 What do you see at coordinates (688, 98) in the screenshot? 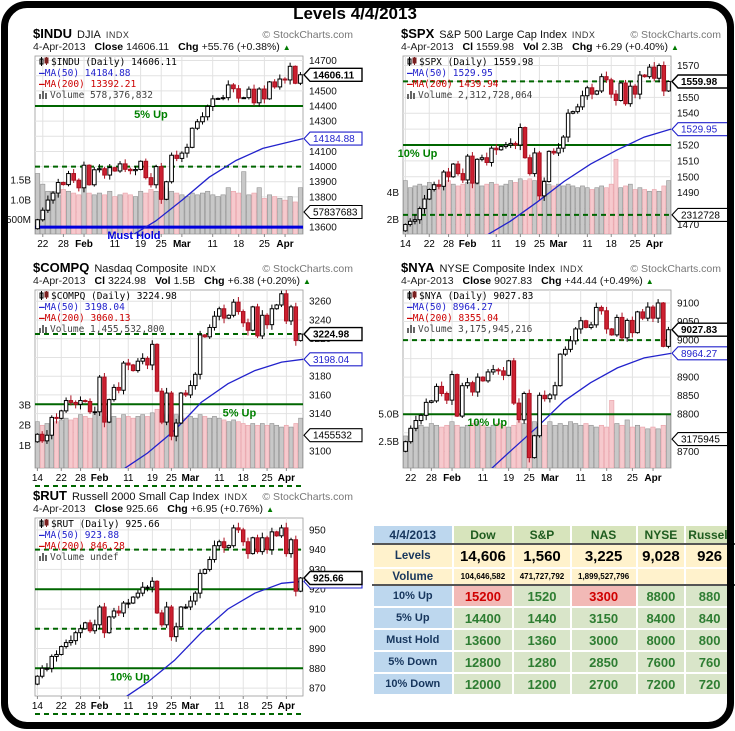
I see `svg-text: 1550` at bounding box center [688, 98].